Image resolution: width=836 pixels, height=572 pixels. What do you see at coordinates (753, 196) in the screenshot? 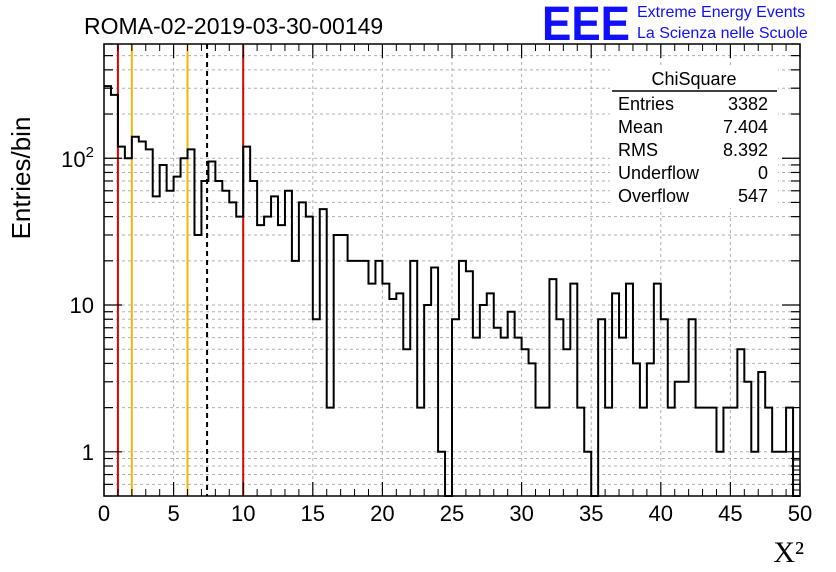
I see `stats-value: 547` at bounding box center [753, 196].